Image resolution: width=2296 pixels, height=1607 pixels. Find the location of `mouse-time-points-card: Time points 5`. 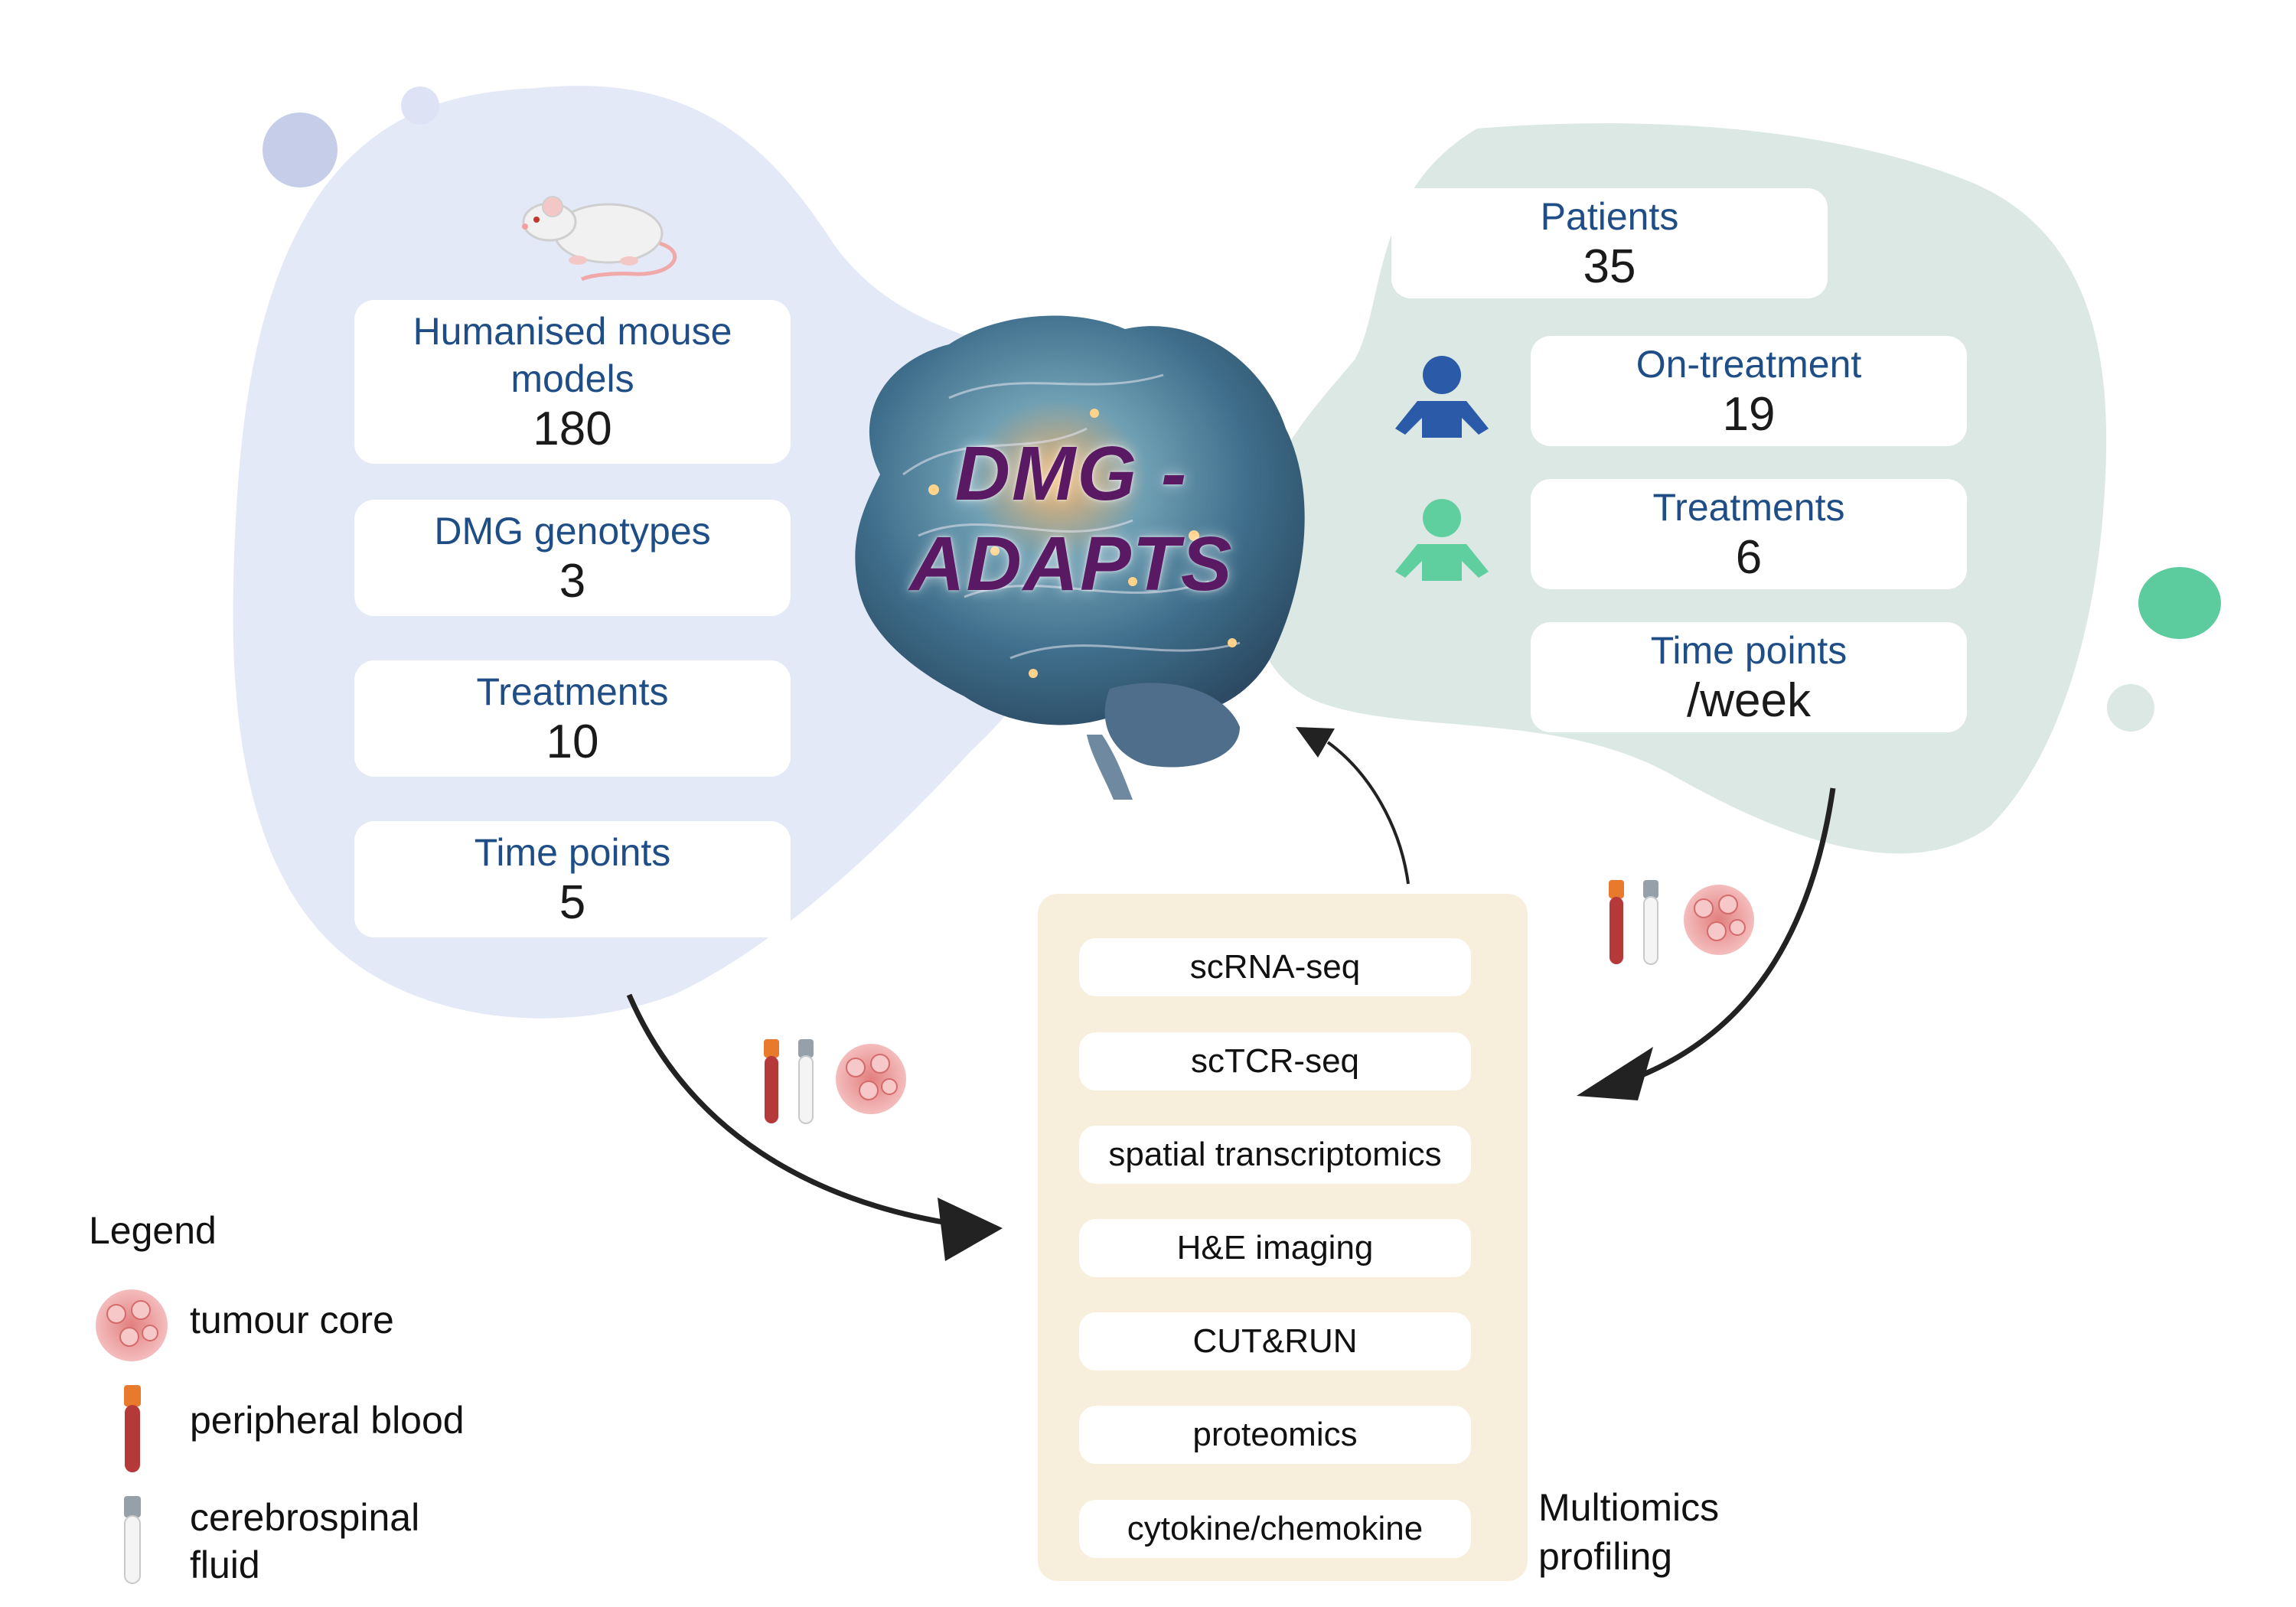

mouse-time-points-card: Time points 5 is located at coordinates (572, 879).